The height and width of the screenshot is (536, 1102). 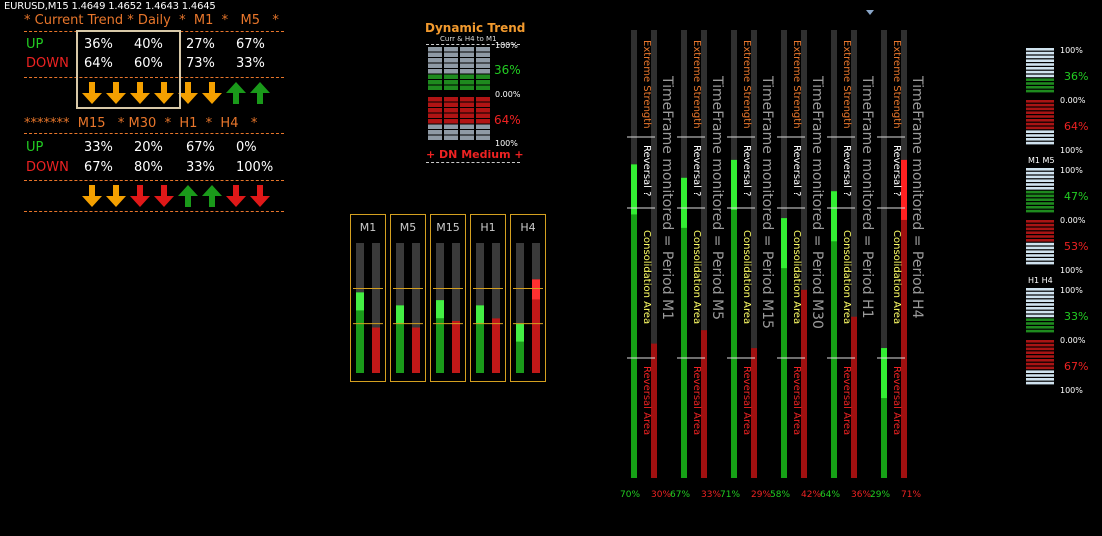 I want to click on dynamic-trend-subtitle: Curr & H4 to M1, so click(x=468, y=39).